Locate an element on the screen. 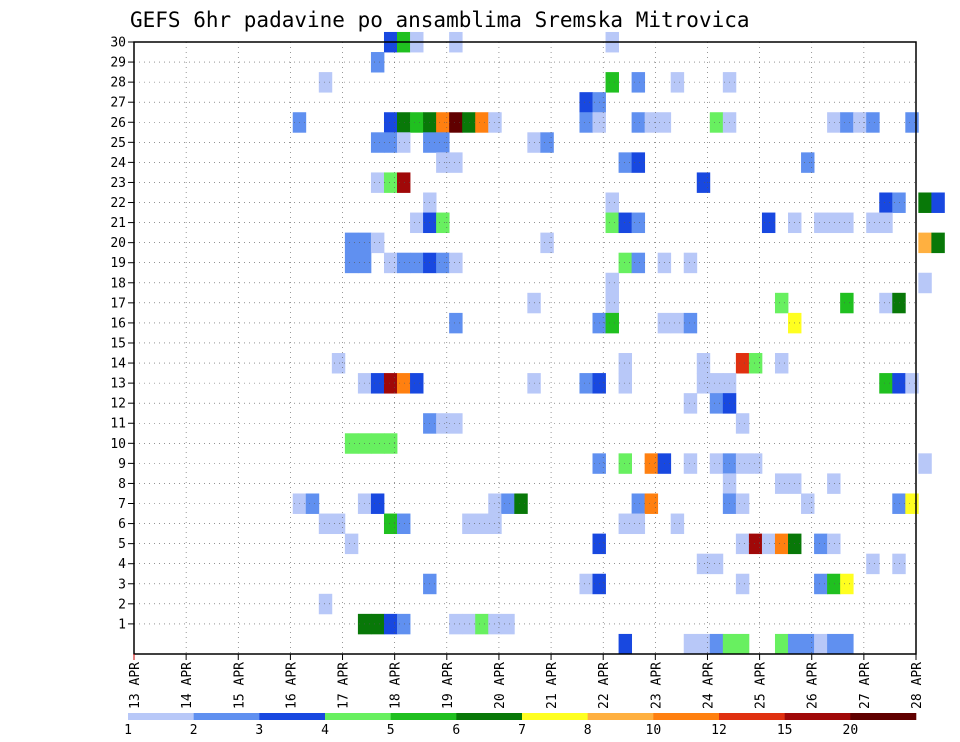  y-tick-label: 16 is located at coordinates (118, 323).